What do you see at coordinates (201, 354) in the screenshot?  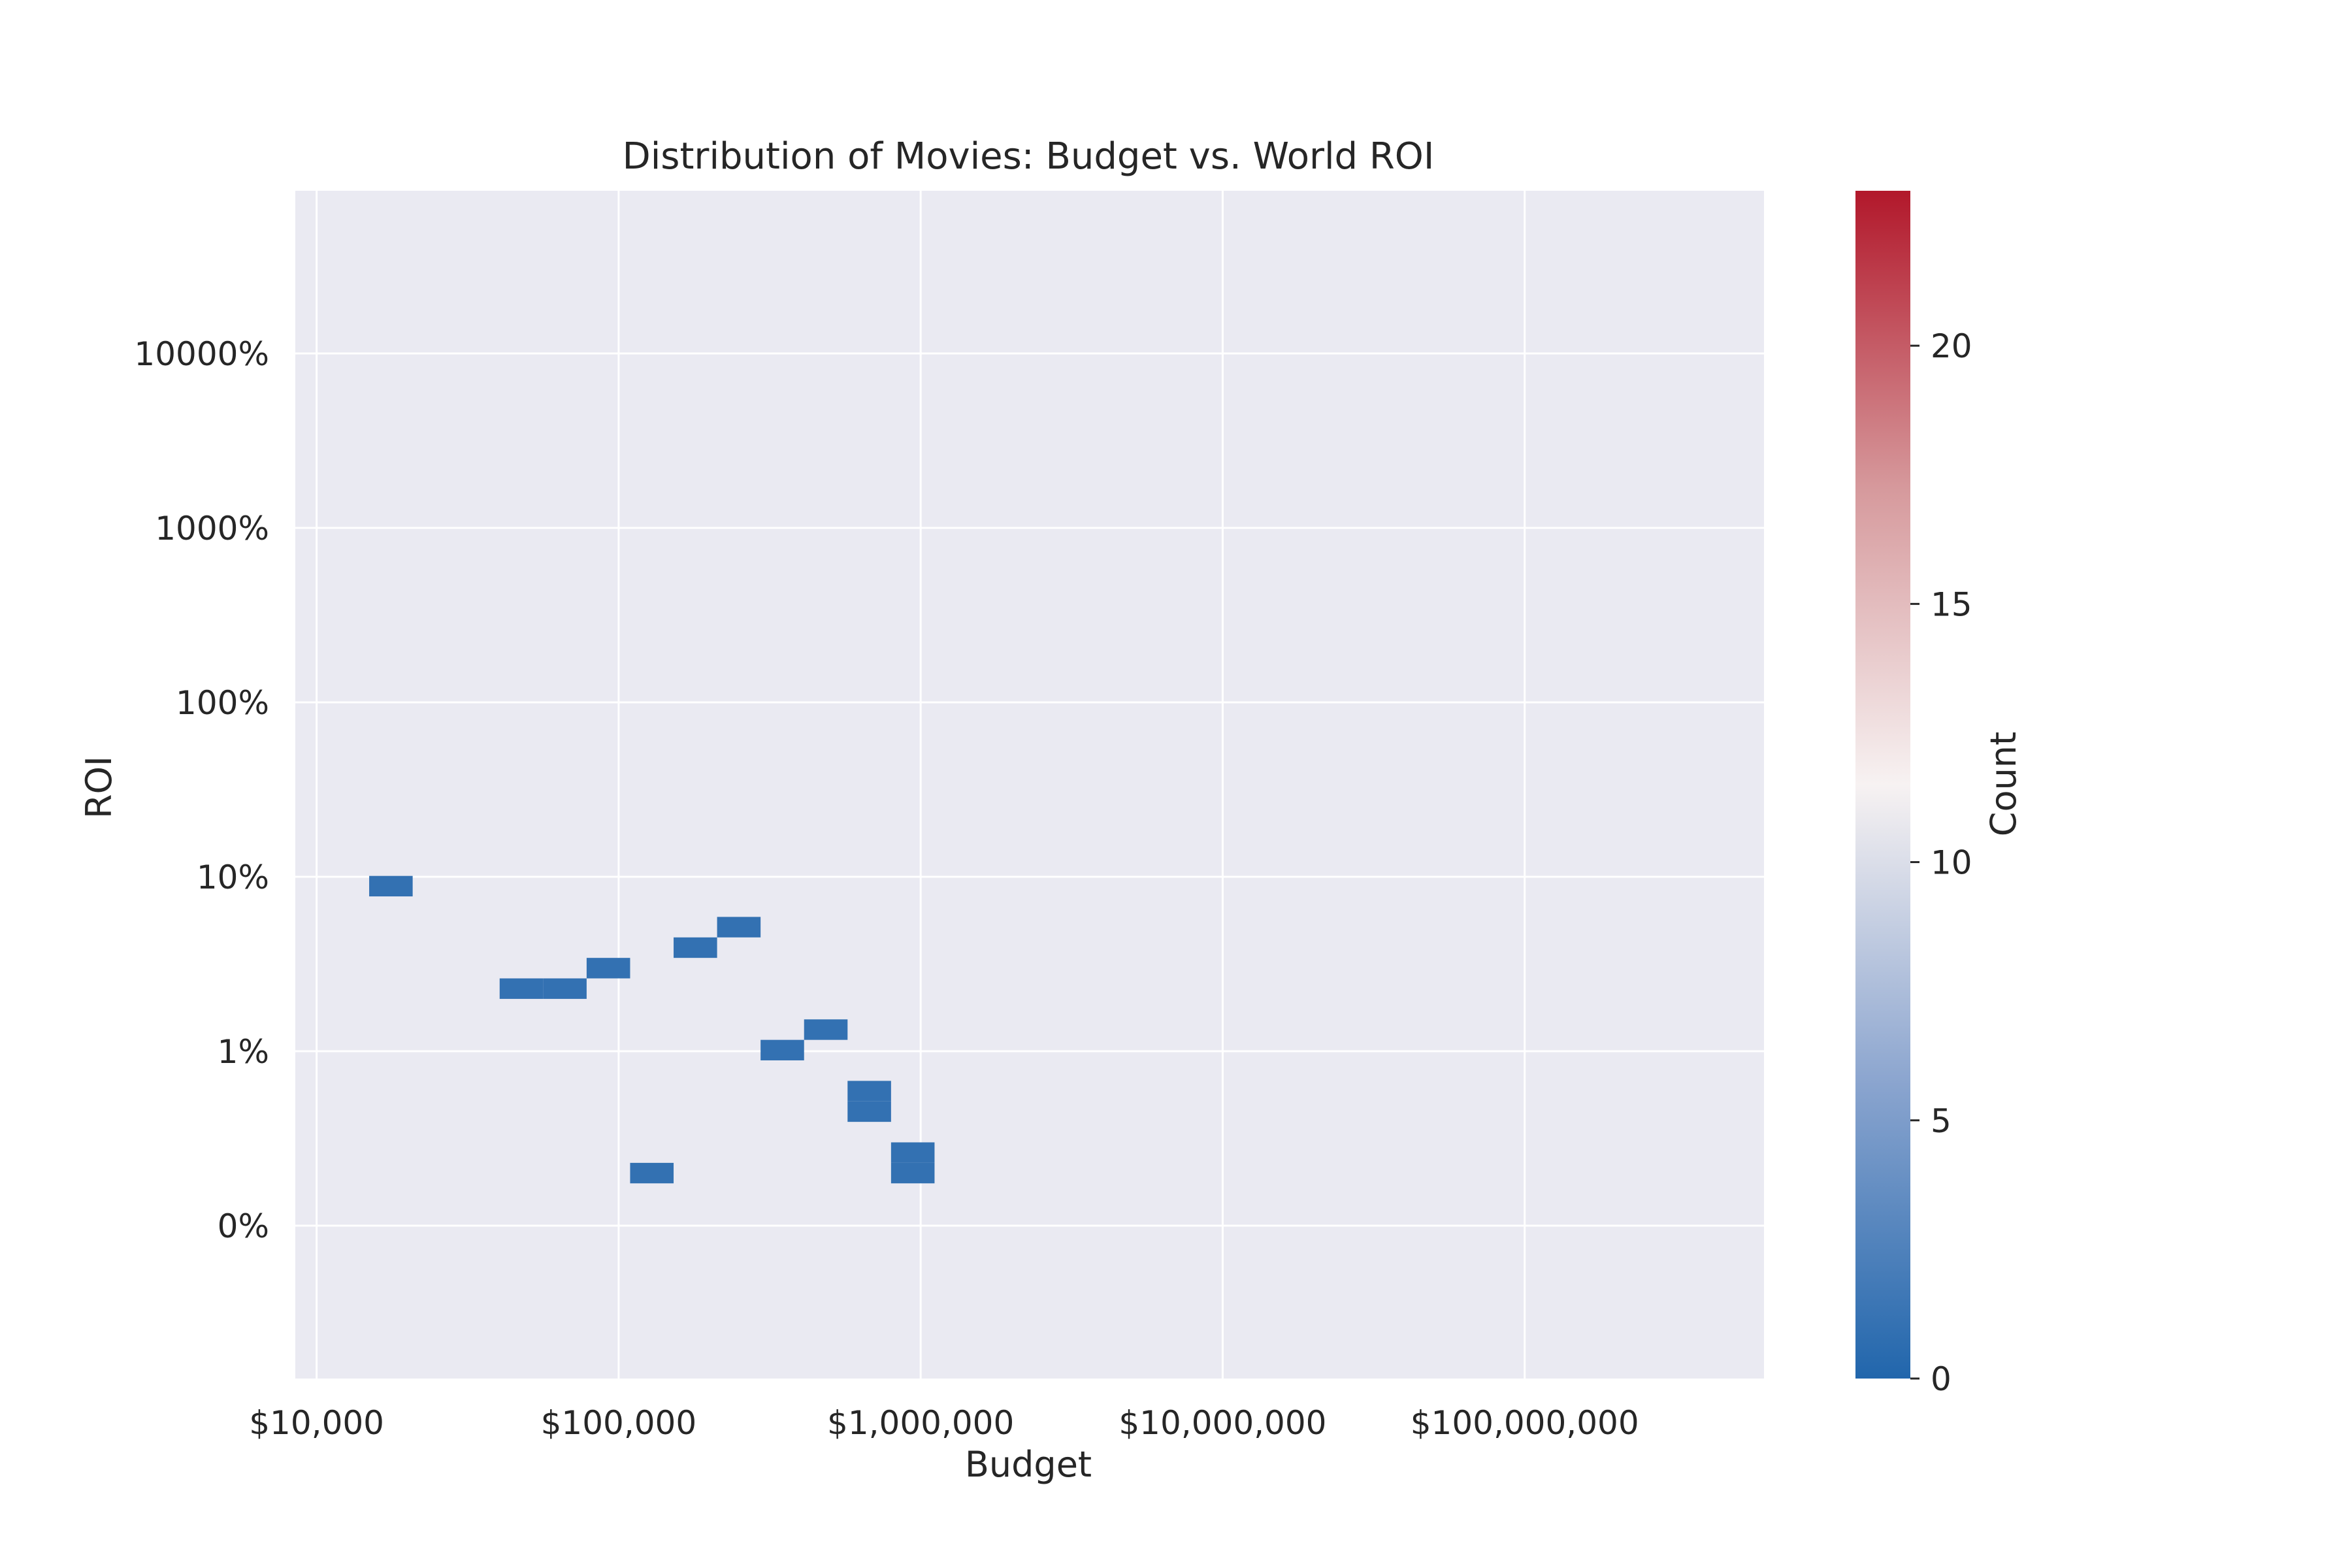 I see `y-tick-label: 10000%` at bounding box center [201, 354].